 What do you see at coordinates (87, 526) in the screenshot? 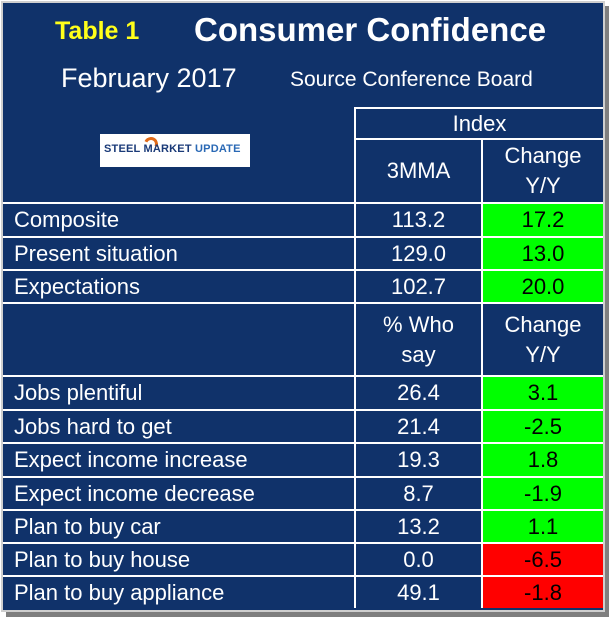
I see `row-label: Plan to buy car` at bounding box center [87, 526].